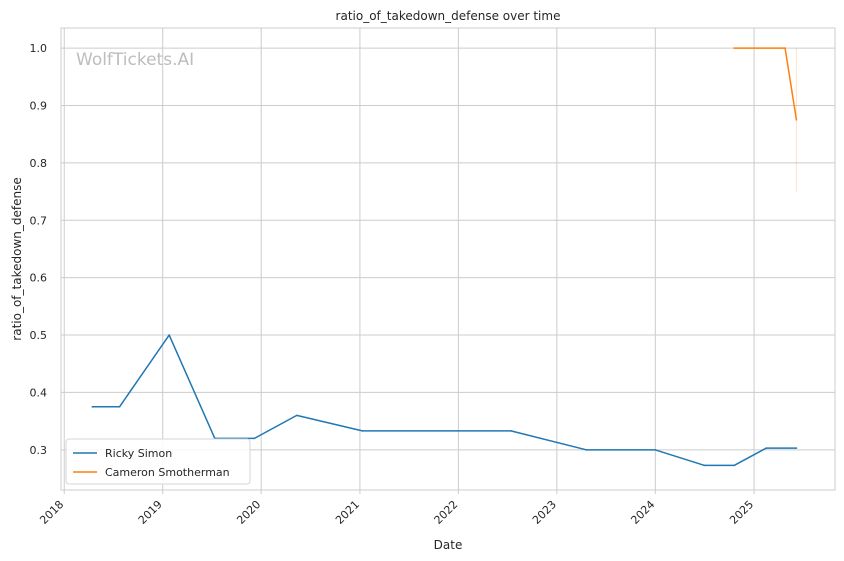 Image resolution: width=844 pixels, height=561 pixels. I want to click on x-tick-label-2025: 2025, so click(741, 512).